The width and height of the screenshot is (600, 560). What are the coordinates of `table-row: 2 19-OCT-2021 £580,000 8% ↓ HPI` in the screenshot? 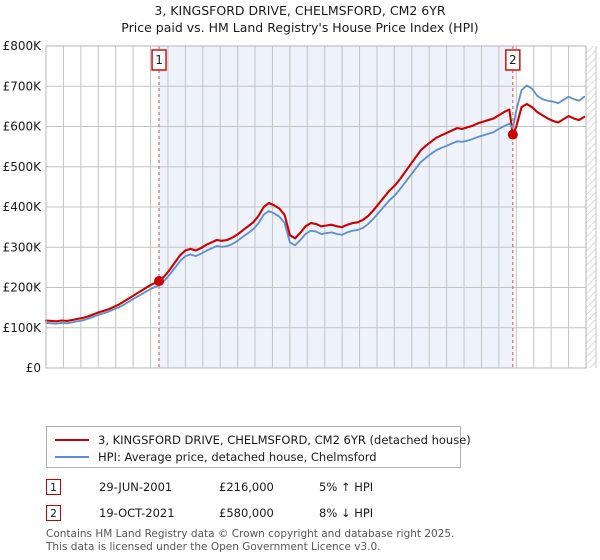 It's located at (261, 513).